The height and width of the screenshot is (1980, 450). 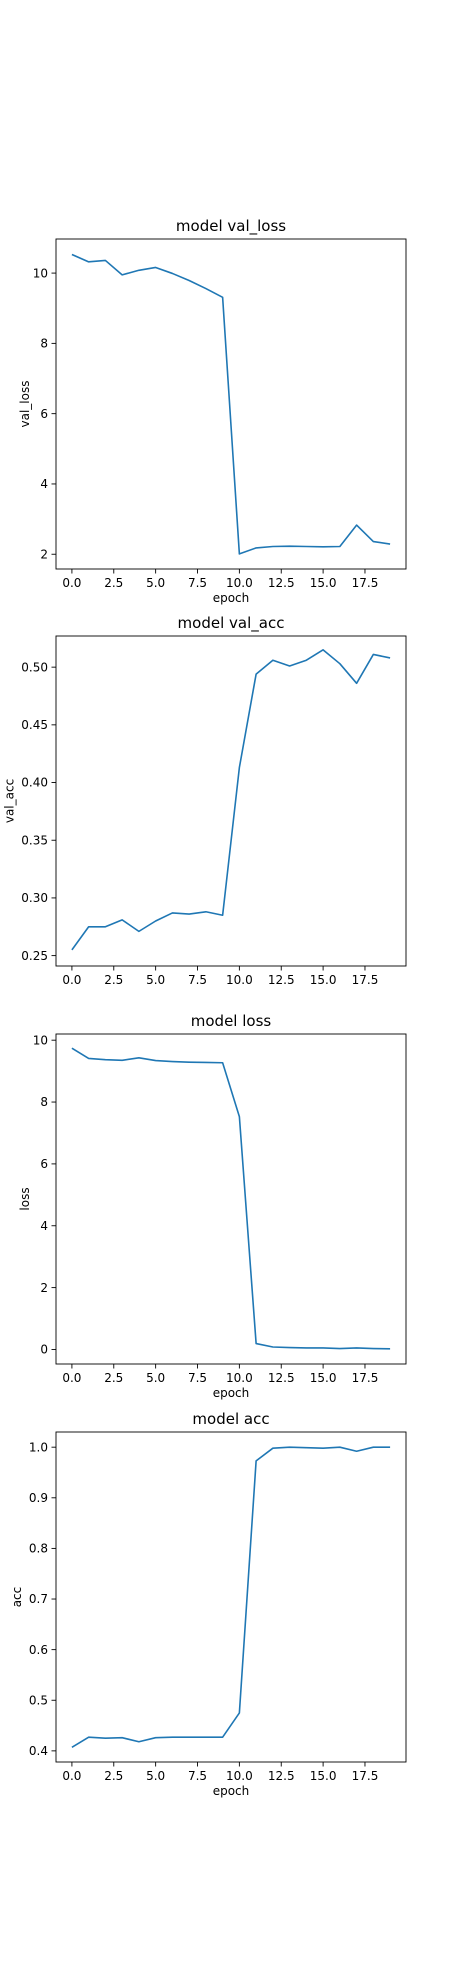 I want to click on acc-x-tick-label: 7.5, so click(x=197, y=1776).